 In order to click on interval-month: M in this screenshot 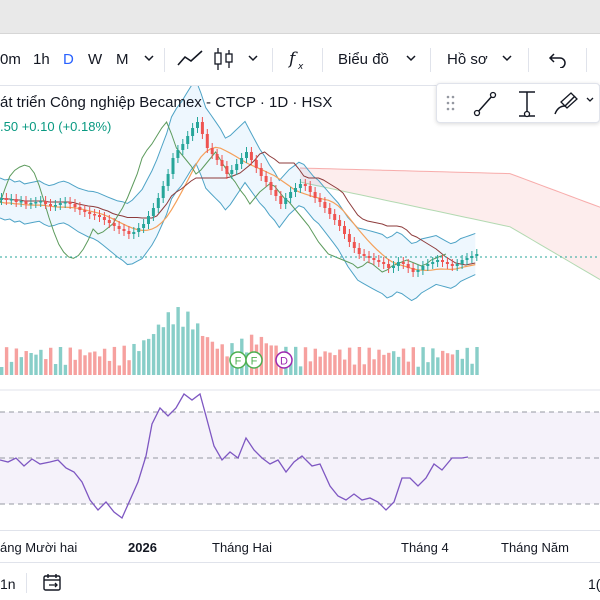, I will do `click(122, 59)`.